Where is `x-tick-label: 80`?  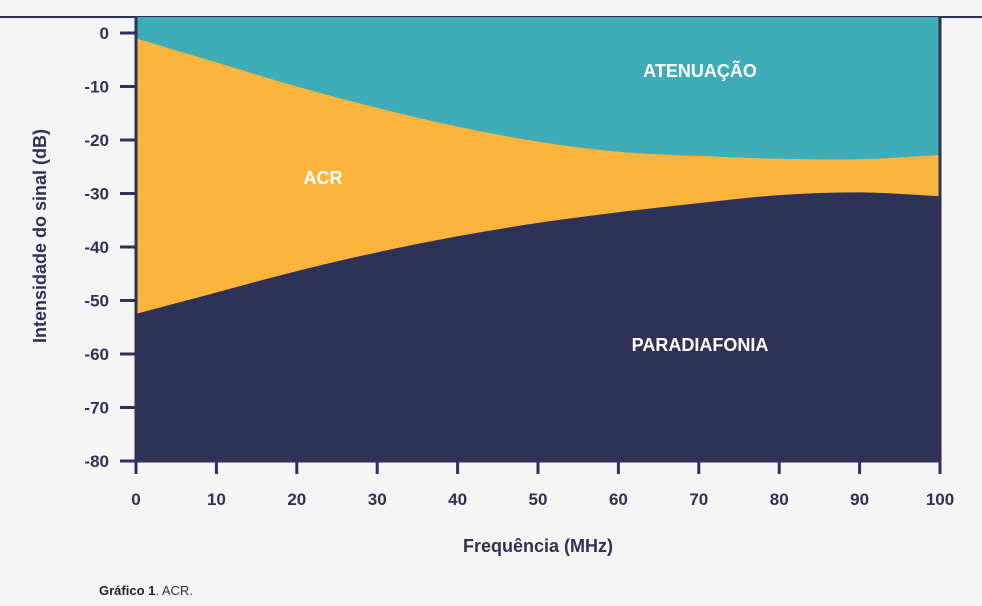 x-tick-label: 80 is located at coordinates (779, 499).